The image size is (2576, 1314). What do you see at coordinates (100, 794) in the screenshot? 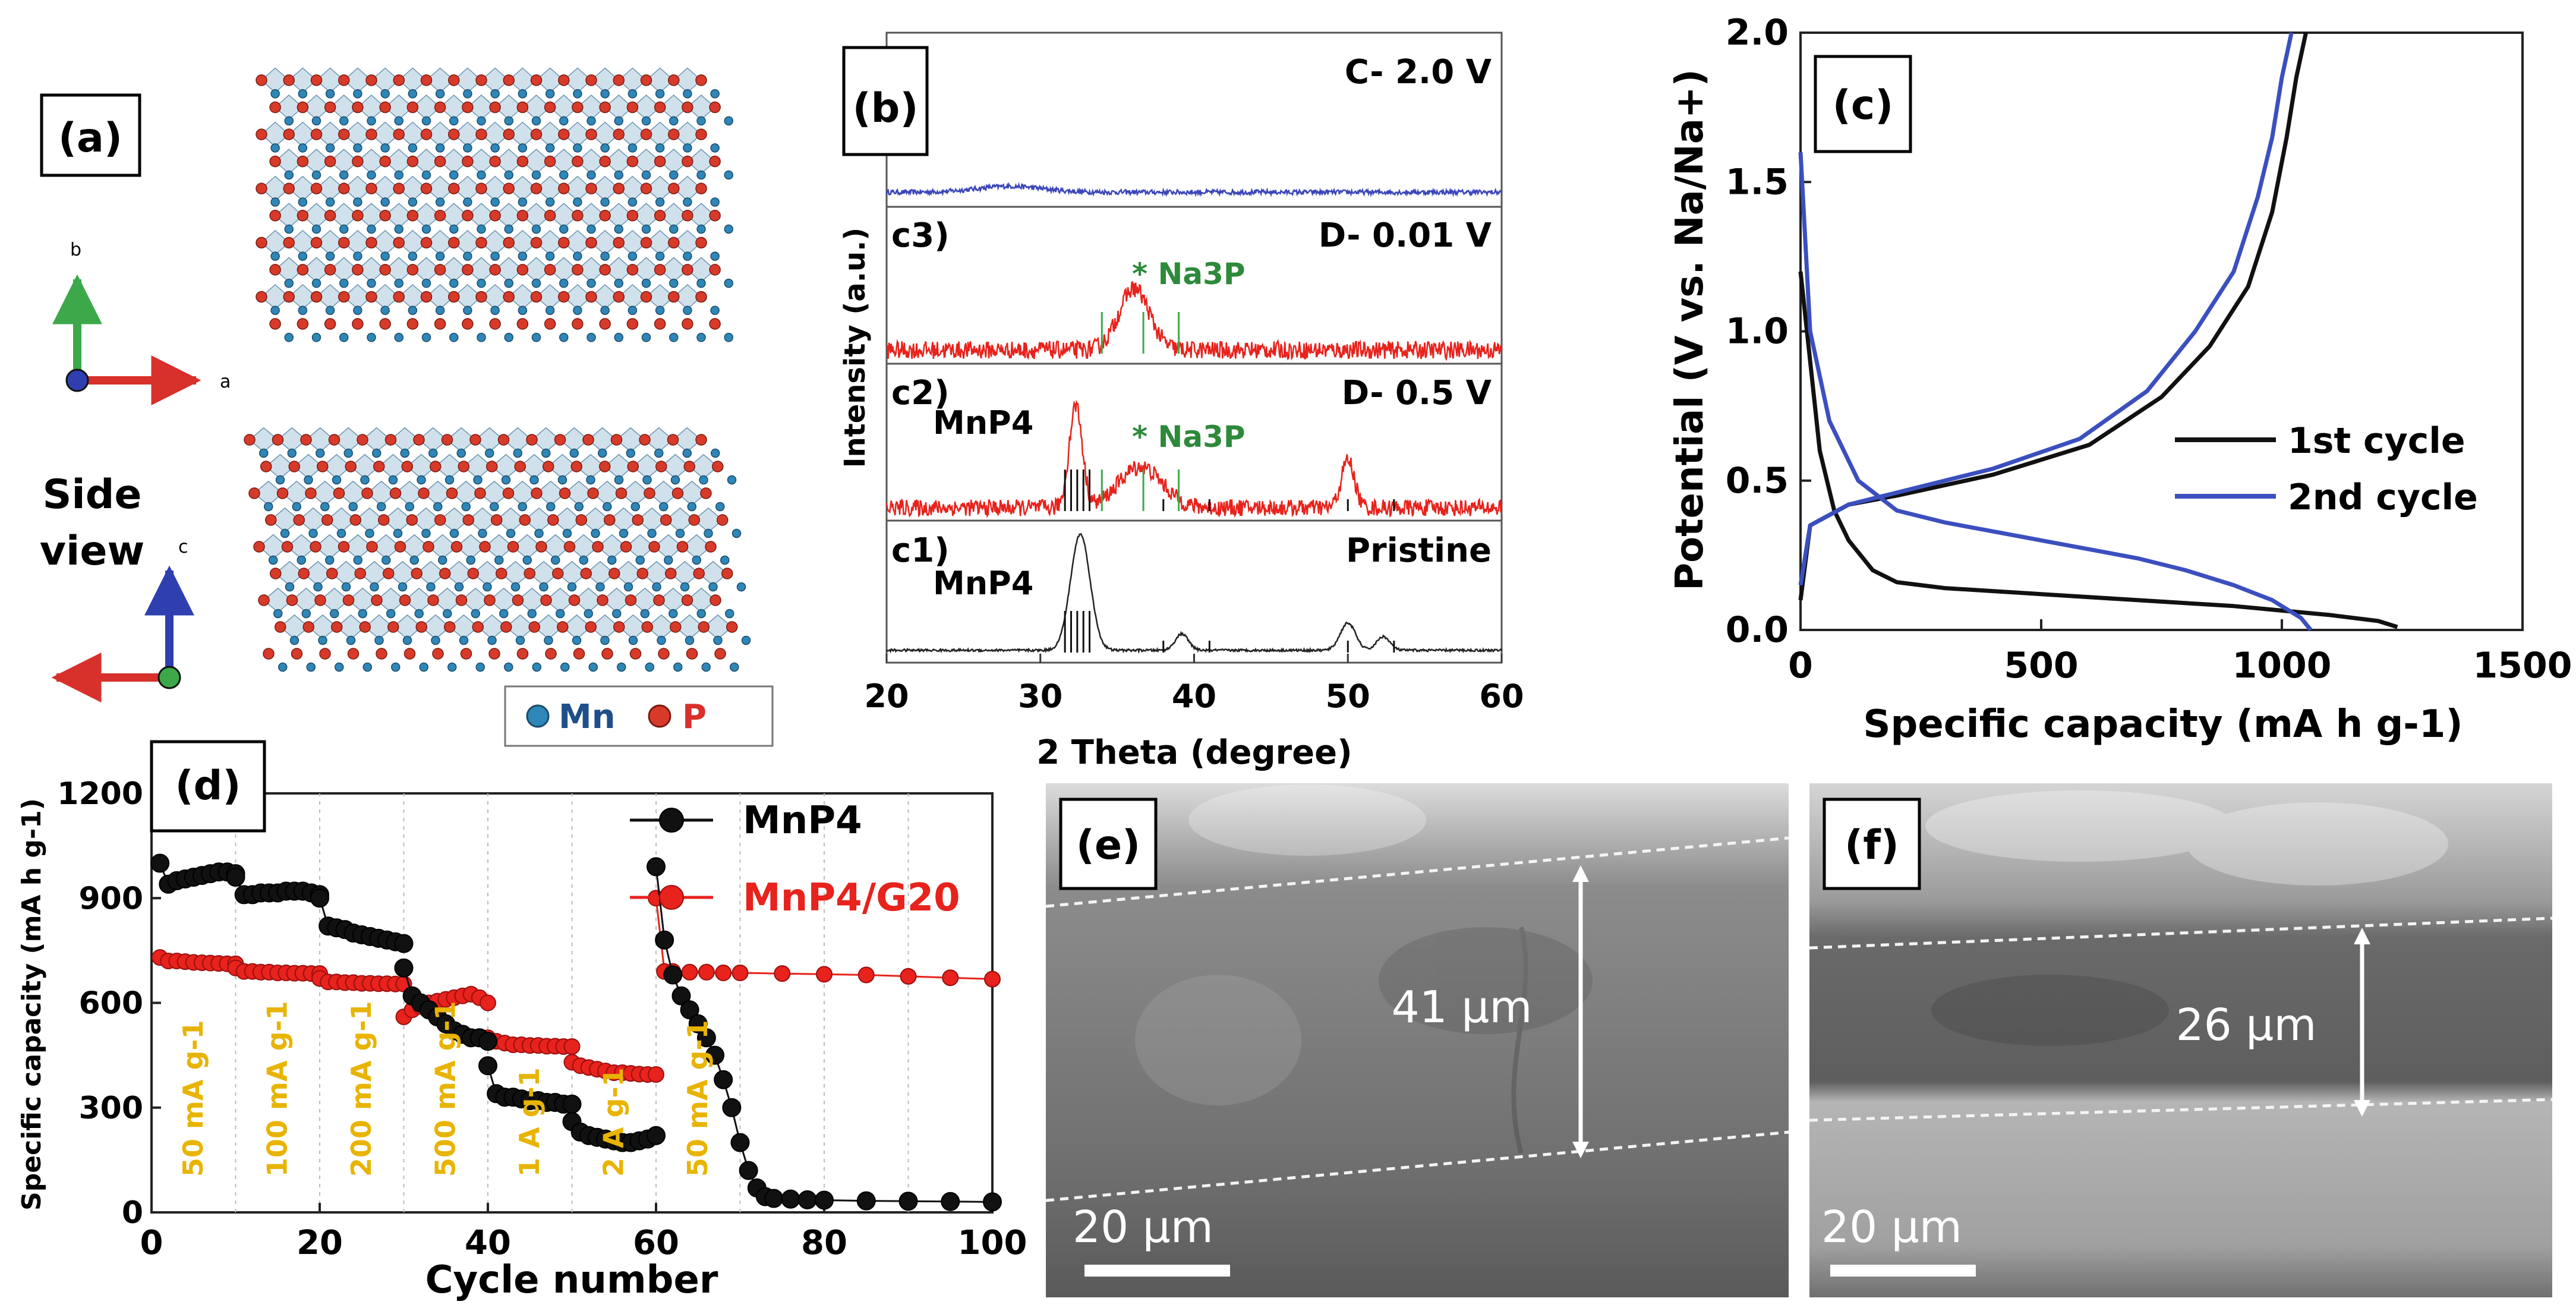
I see `y-tick-label: 1200` at bounding box center [100, 794].